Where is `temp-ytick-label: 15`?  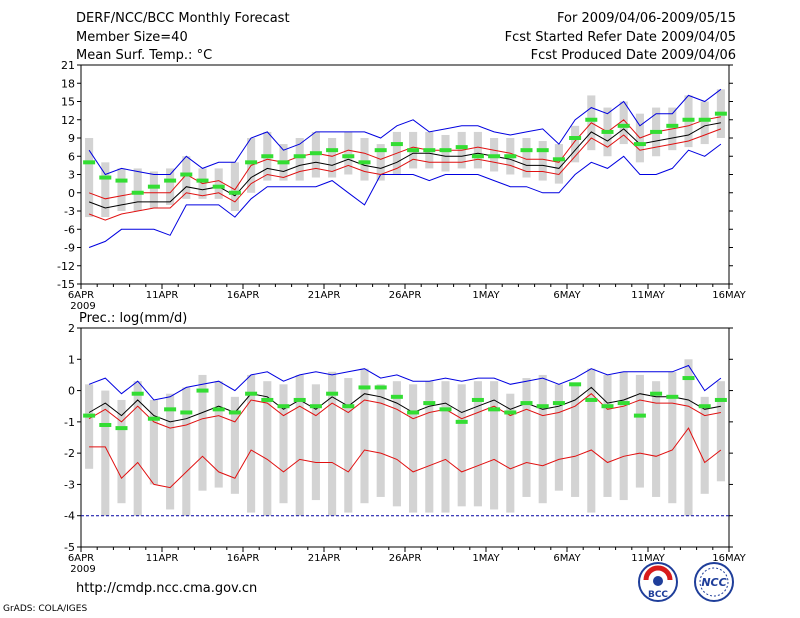
temp-ytick-label: 15 is located at coordinates (68, 102).